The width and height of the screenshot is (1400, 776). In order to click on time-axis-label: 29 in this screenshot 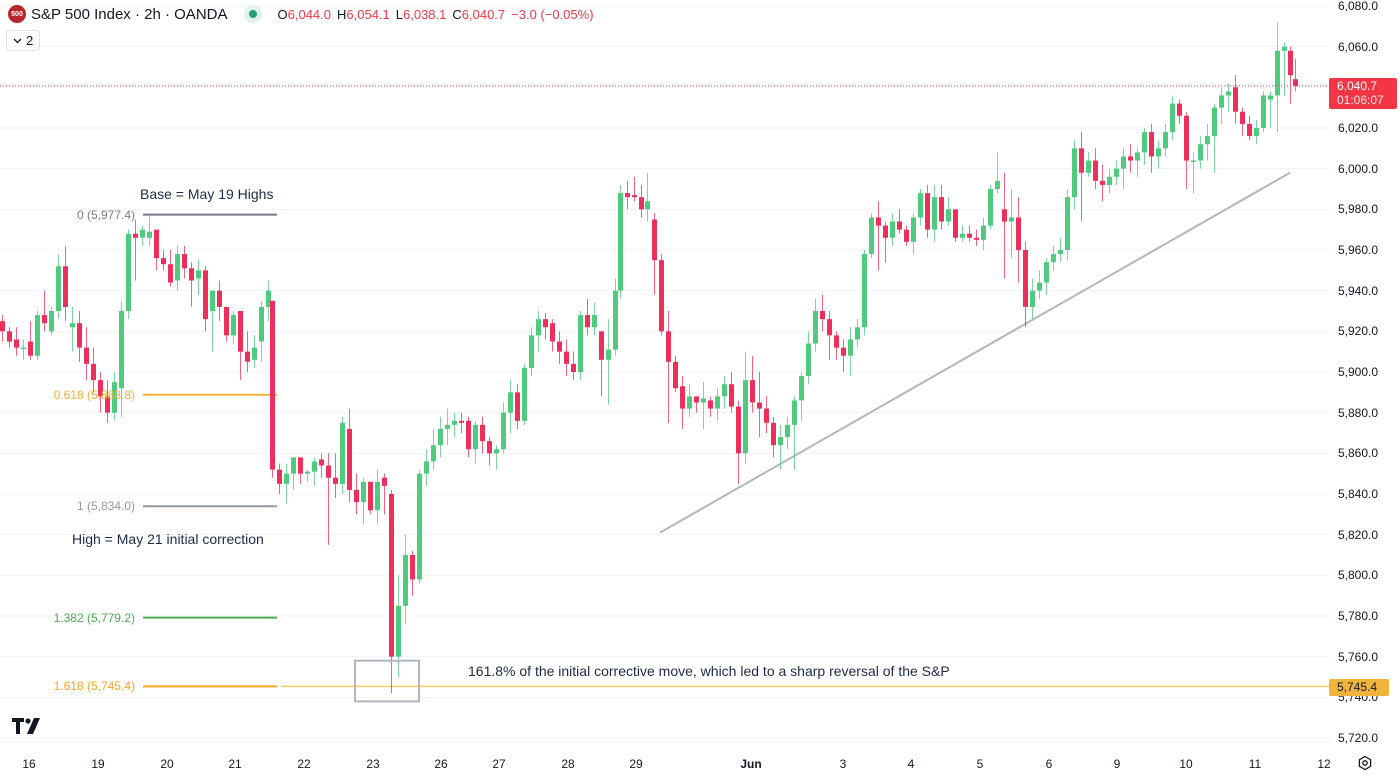, I will do `click(636, 764)`.